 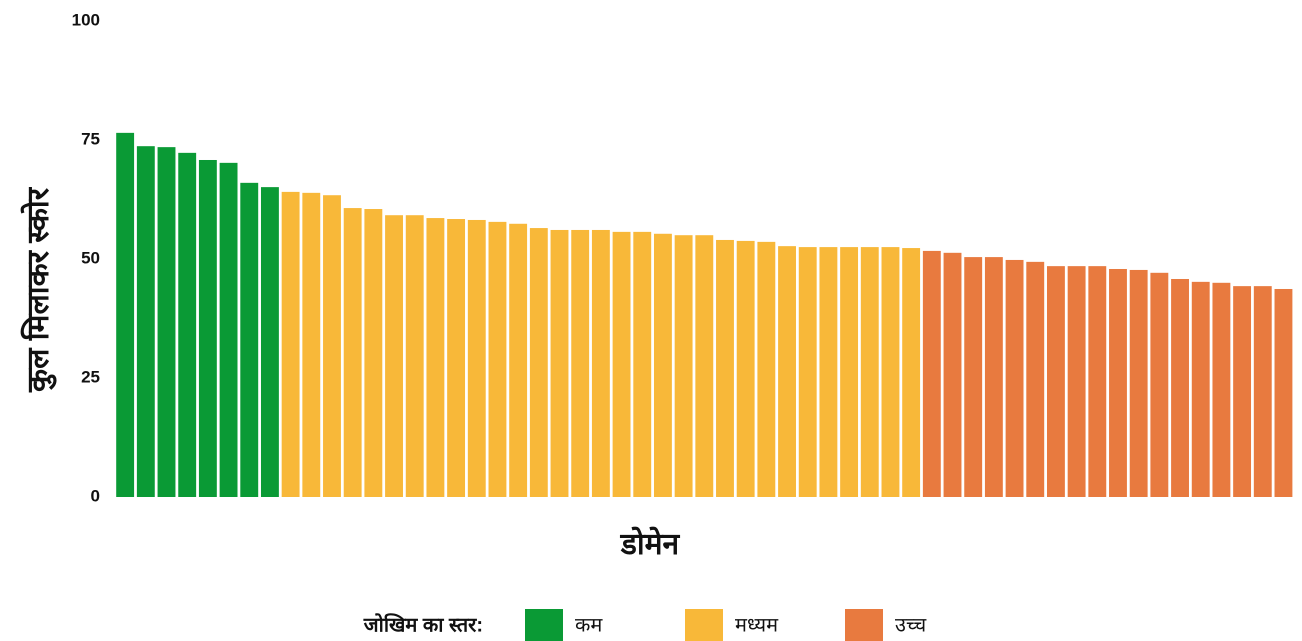 I want to click on legend-label: कम, so click(x=589, y=625).